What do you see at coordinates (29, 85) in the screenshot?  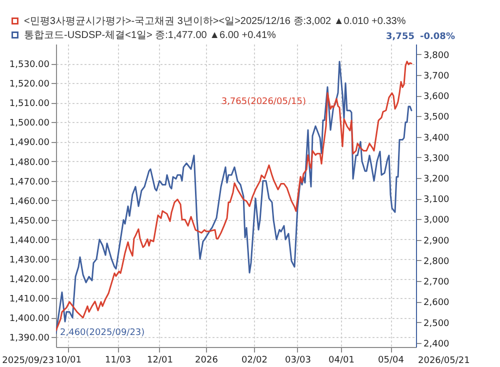 I see `y-tick-label: 1,520.00` at bounding box center [29, 85].